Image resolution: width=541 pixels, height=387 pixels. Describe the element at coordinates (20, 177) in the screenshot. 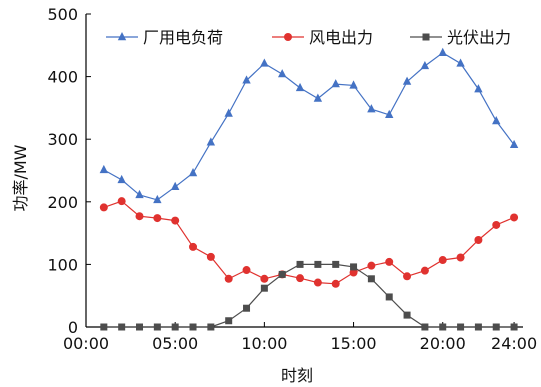

I see `y-axis-title: 功率/MW` at that location.